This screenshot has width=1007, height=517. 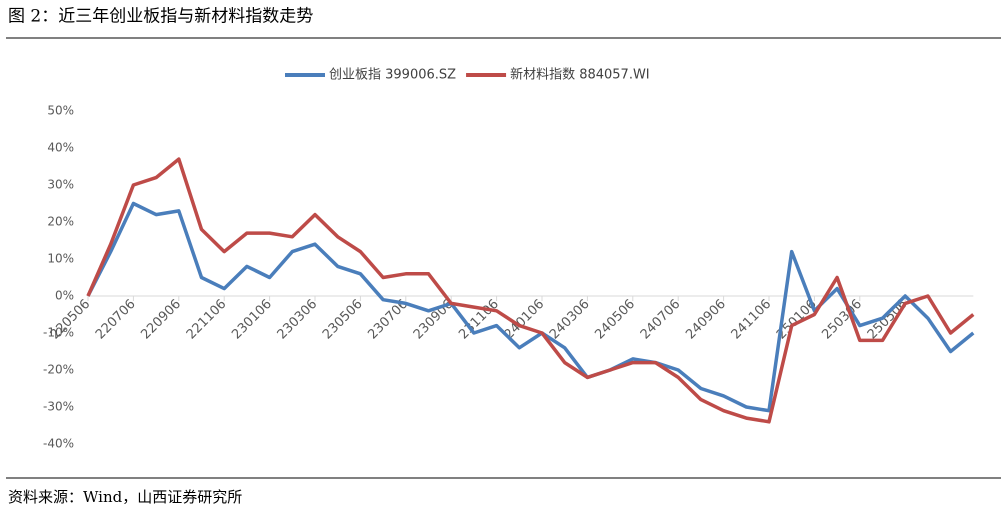 I want to click on x-tick-label: 240706, so click(x=661, y=320).